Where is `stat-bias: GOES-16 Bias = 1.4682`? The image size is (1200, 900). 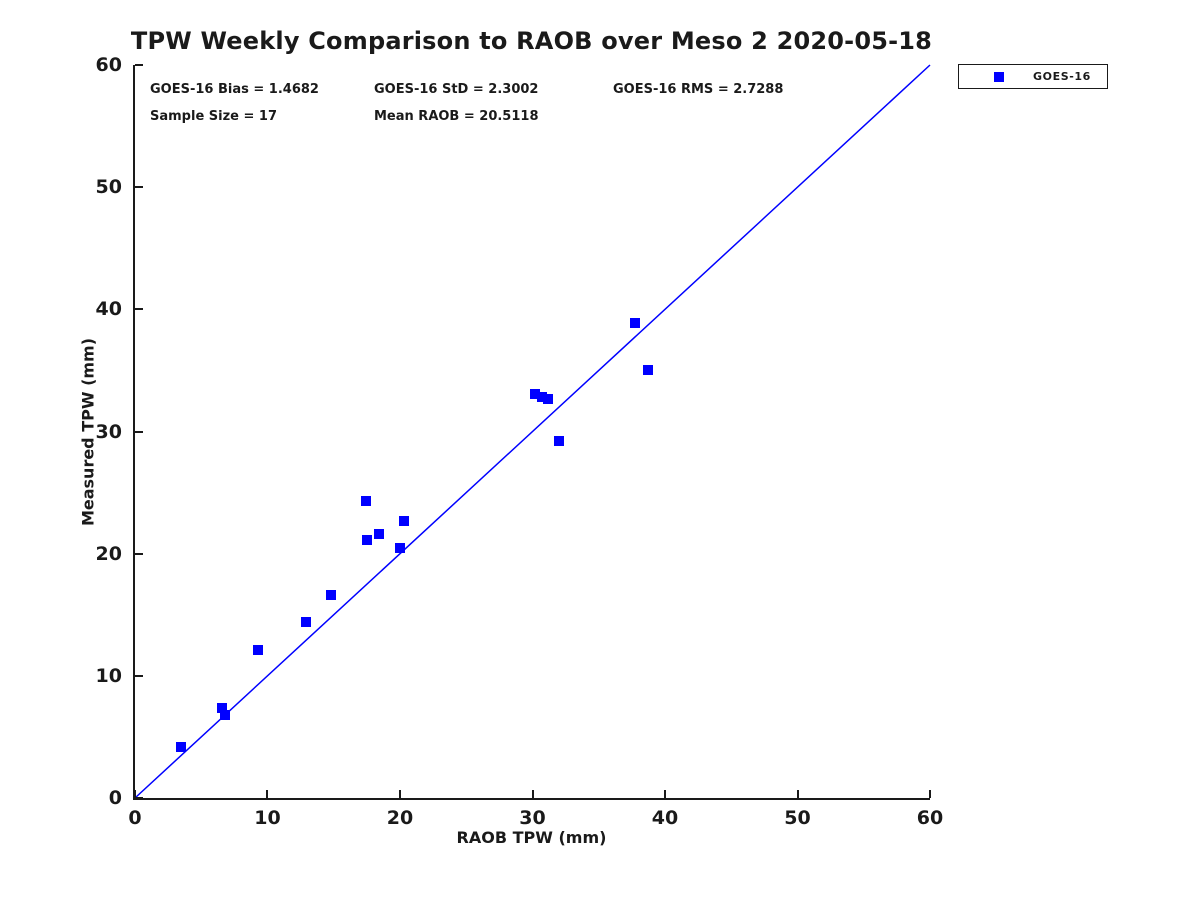
stat-bias: GOES-16 Bias = 1.4682 is located at coordinates (234, 89).